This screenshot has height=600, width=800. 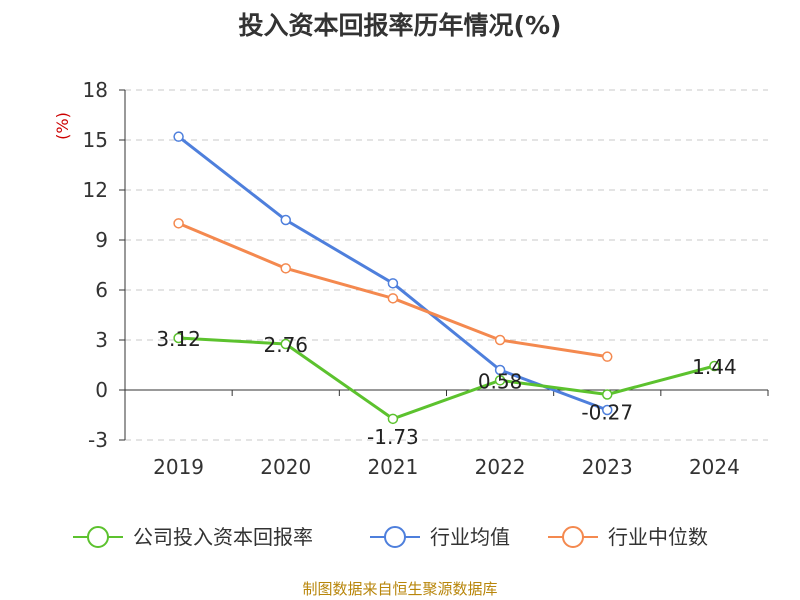 What do you see at coordinates (446, 434) in the screenshot?
I see `x-axis: 2019 2020 2021 2022 2023 2024` at bounding box center [446, 434].